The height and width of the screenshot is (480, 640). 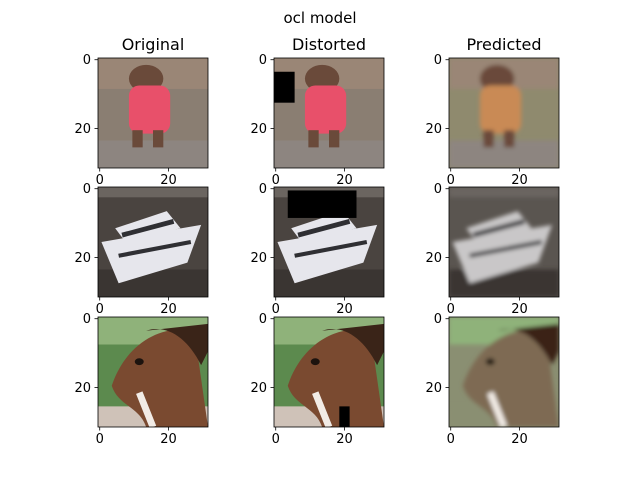 I want to click on column-title-original: Original, so click(x=153, y=44).